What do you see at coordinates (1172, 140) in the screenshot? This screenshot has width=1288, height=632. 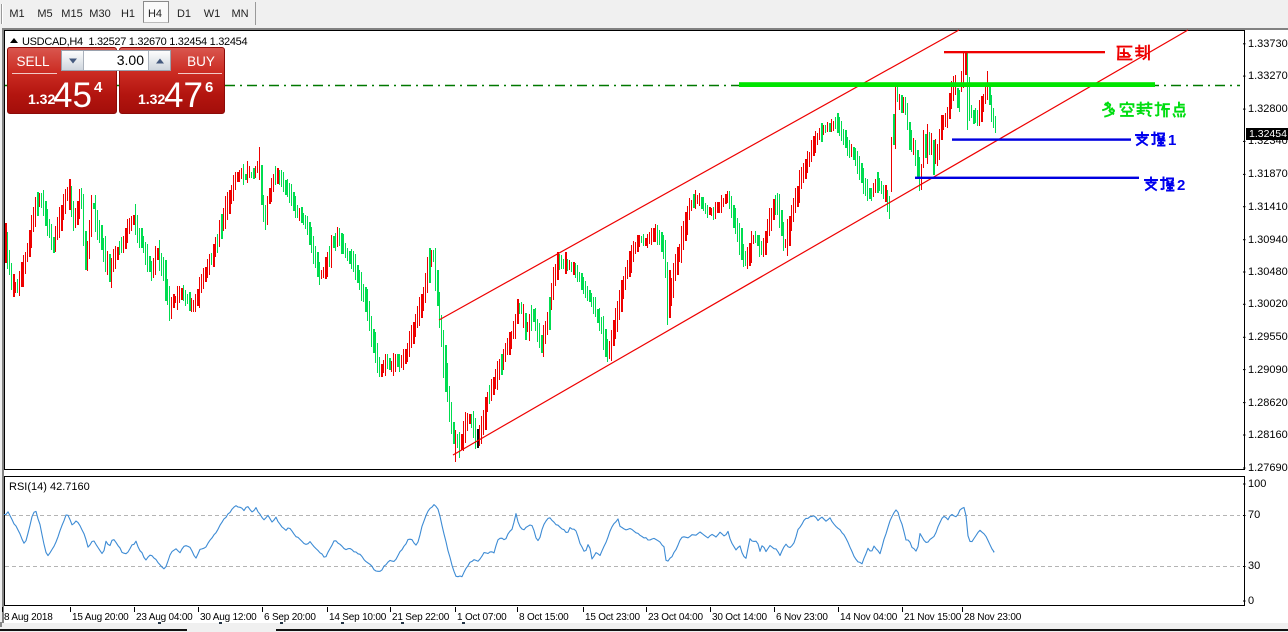 I see `svg-text: 1` at bounding box center [1172, 140].